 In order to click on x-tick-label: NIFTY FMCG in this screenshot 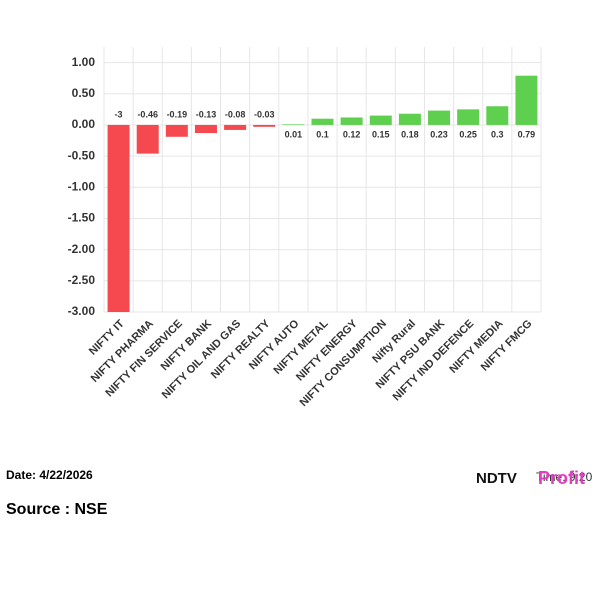, I will do `click(507, 346)`.